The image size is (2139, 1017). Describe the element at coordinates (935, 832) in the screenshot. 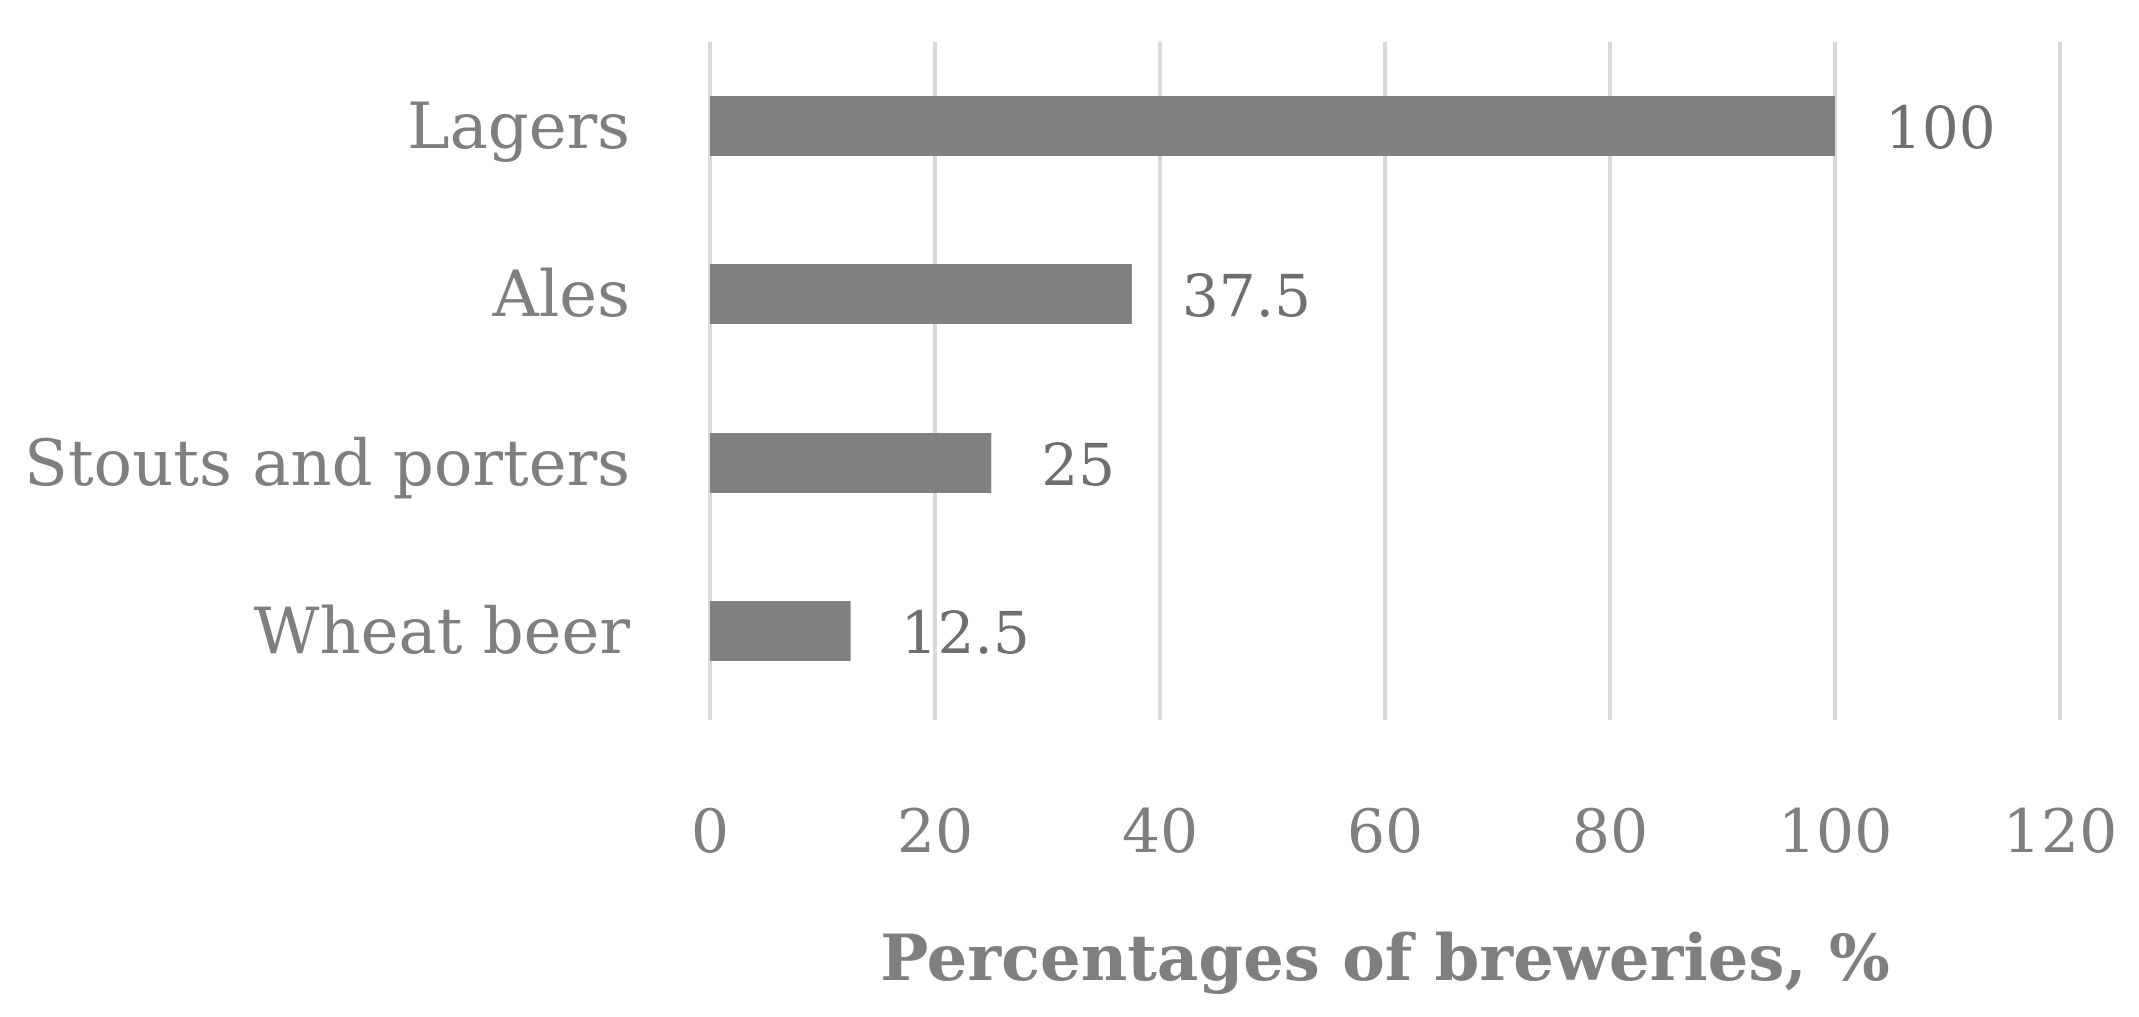

I see `x-tick-label-20: 20` at that location.